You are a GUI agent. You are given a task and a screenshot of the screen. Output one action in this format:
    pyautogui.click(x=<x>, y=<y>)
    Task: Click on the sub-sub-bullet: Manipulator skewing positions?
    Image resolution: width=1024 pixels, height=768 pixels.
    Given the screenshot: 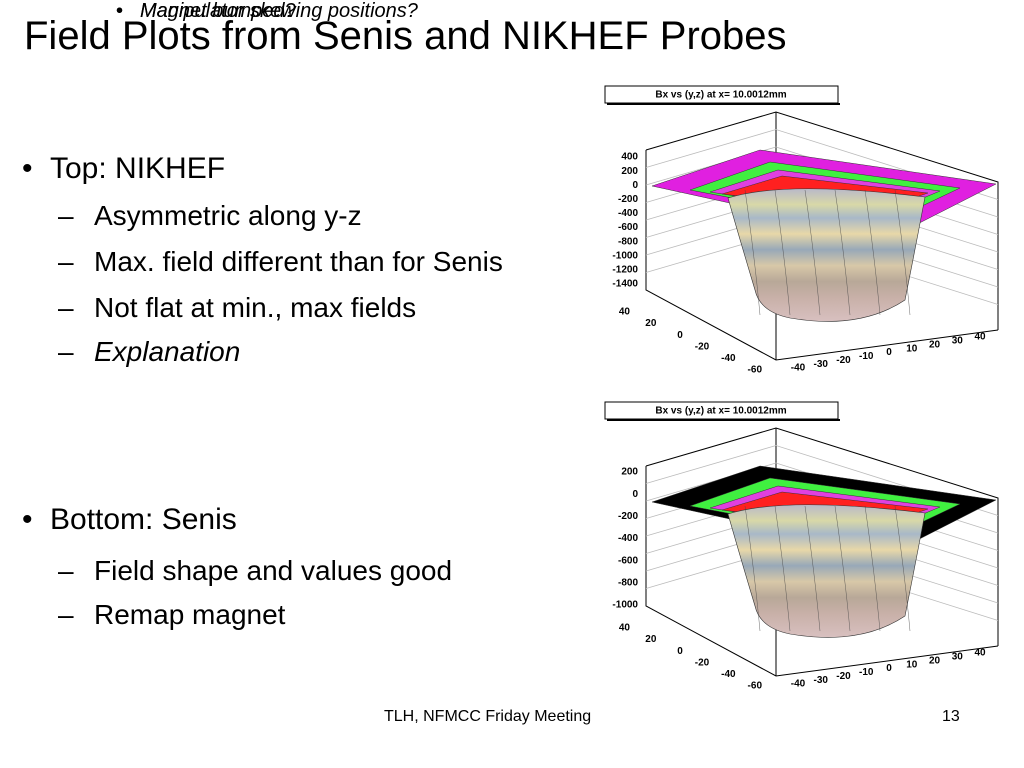 What is the action you would take?
    pyautogui.click(x=279, y=11)
    